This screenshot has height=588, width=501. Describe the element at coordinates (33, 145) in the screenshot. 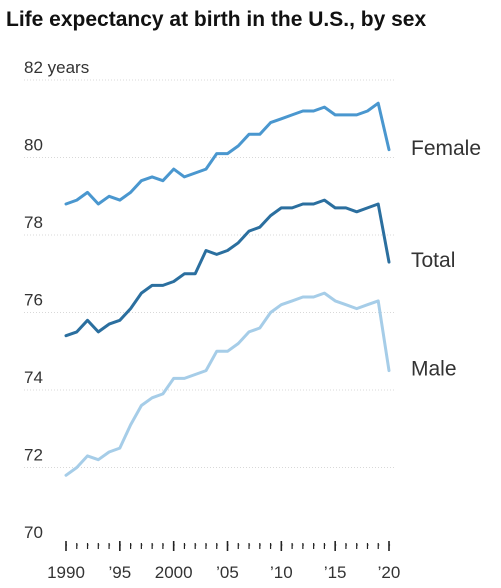

I see `y-tick-label: 80` at that location.